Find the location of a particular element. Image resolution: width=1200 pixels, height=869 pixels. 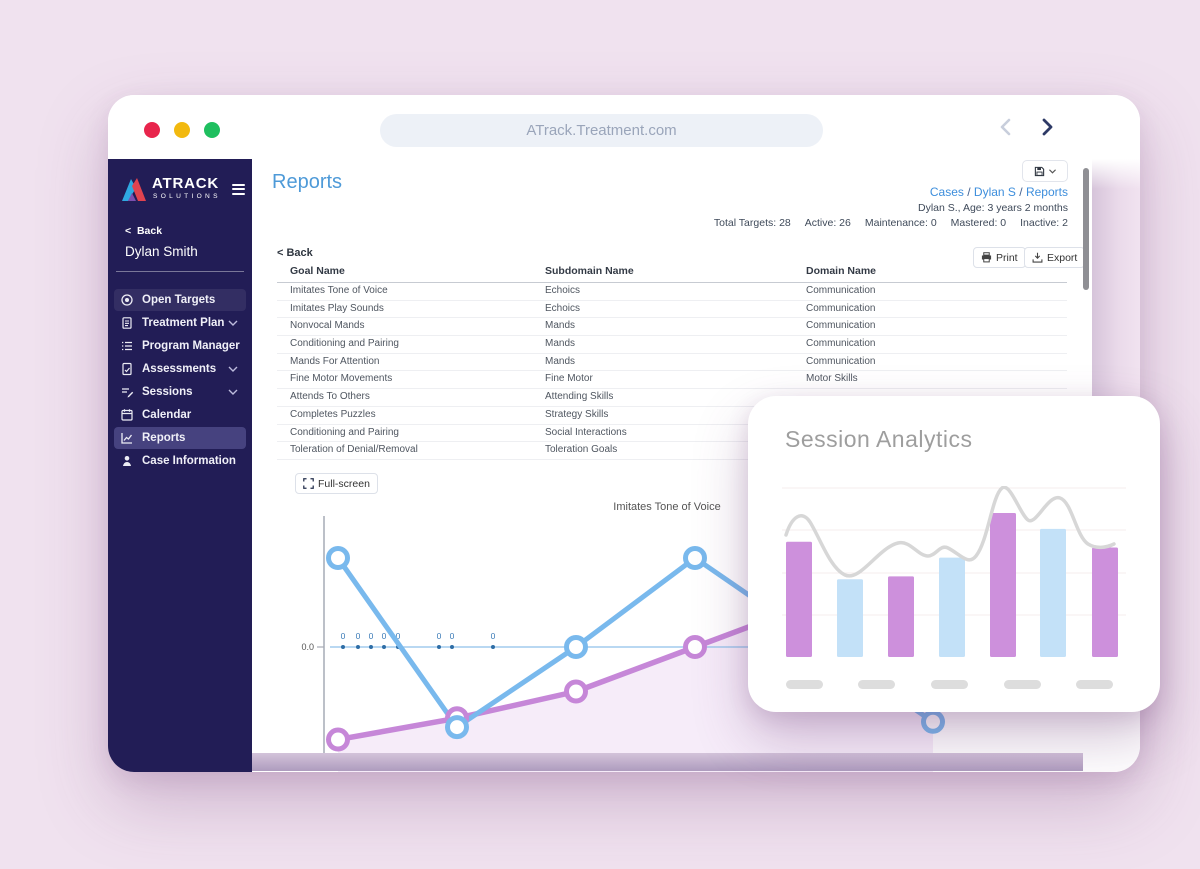

address-bar: ATrack.Treatment.com is located at coordinates (601, 130).